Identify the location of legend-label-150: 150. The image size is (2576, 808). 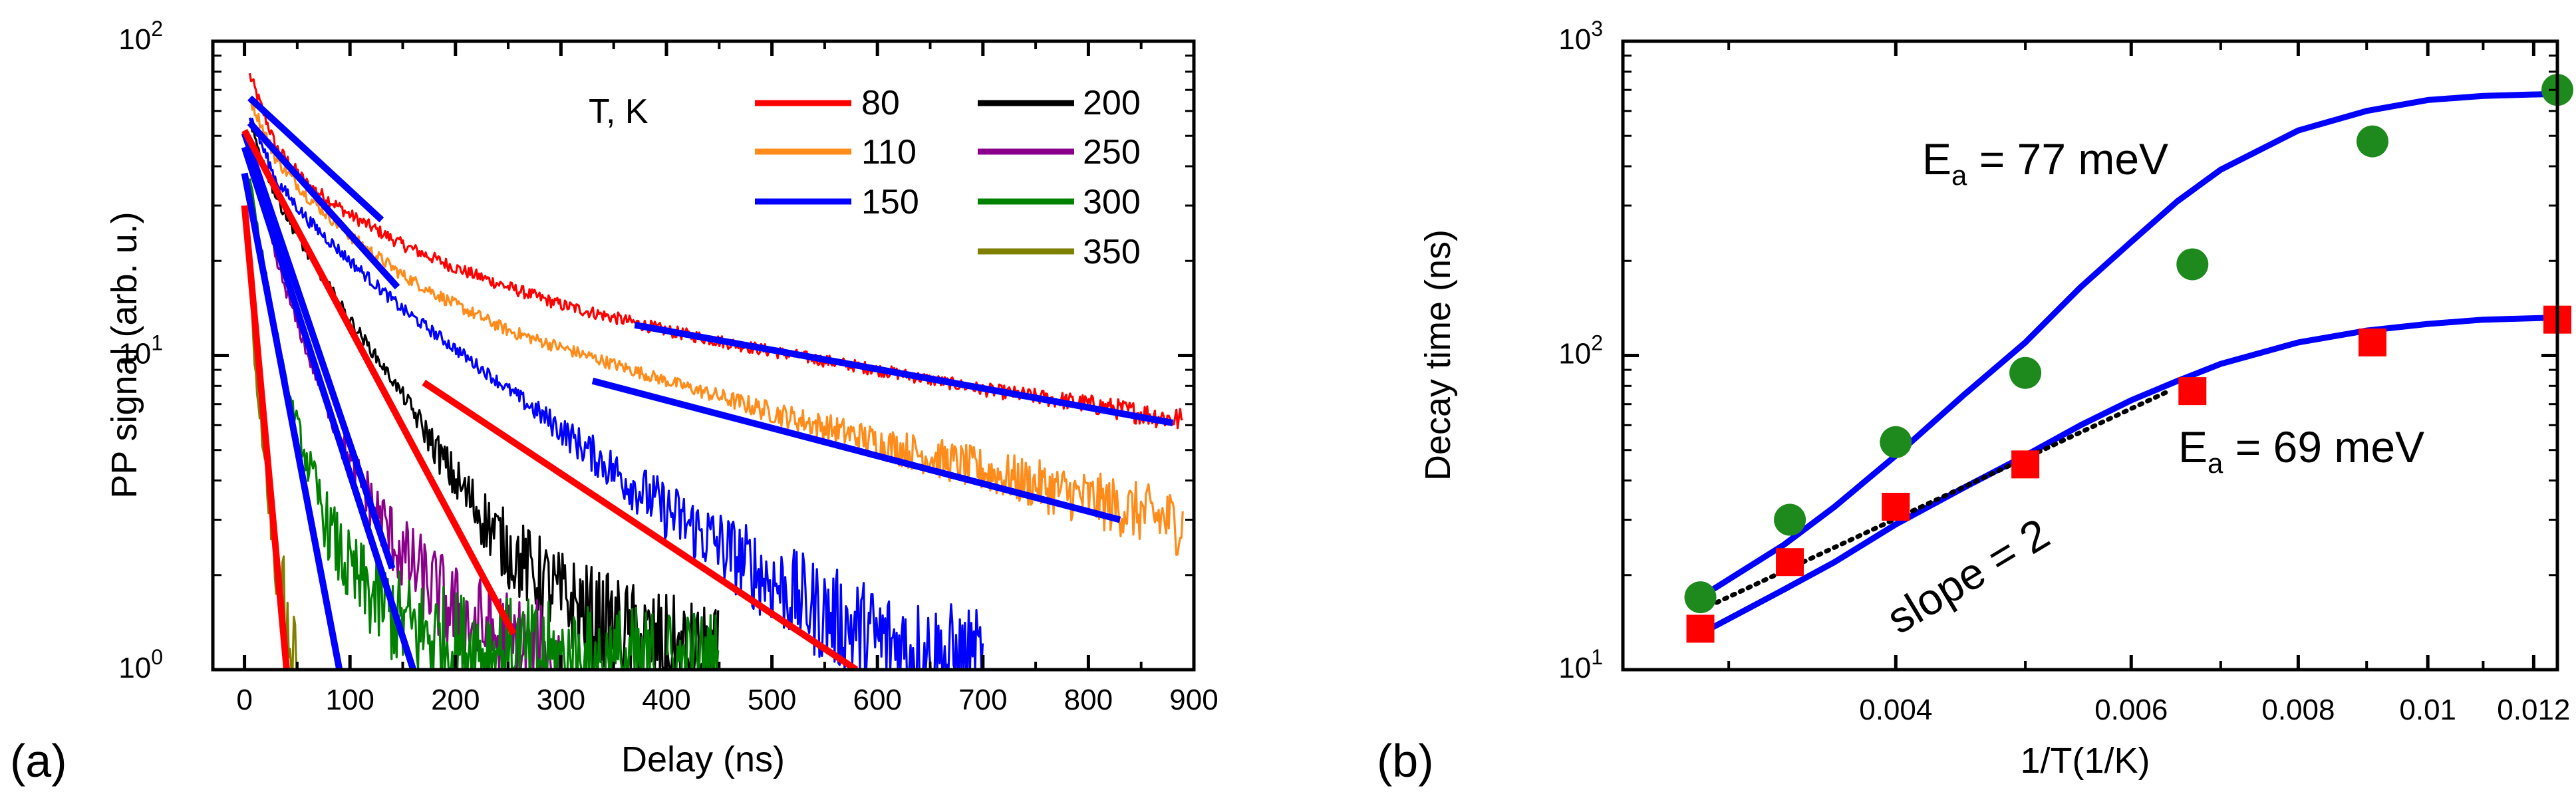
(890, 202).